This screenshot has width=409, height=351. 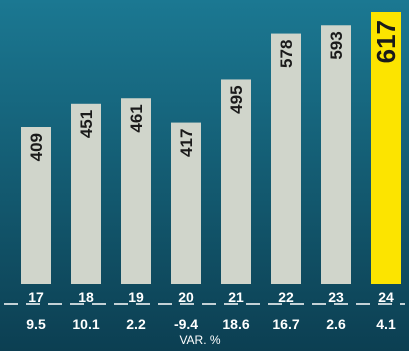 I want to click on variation-value-label: 10.1, so click(x=85, y=324).